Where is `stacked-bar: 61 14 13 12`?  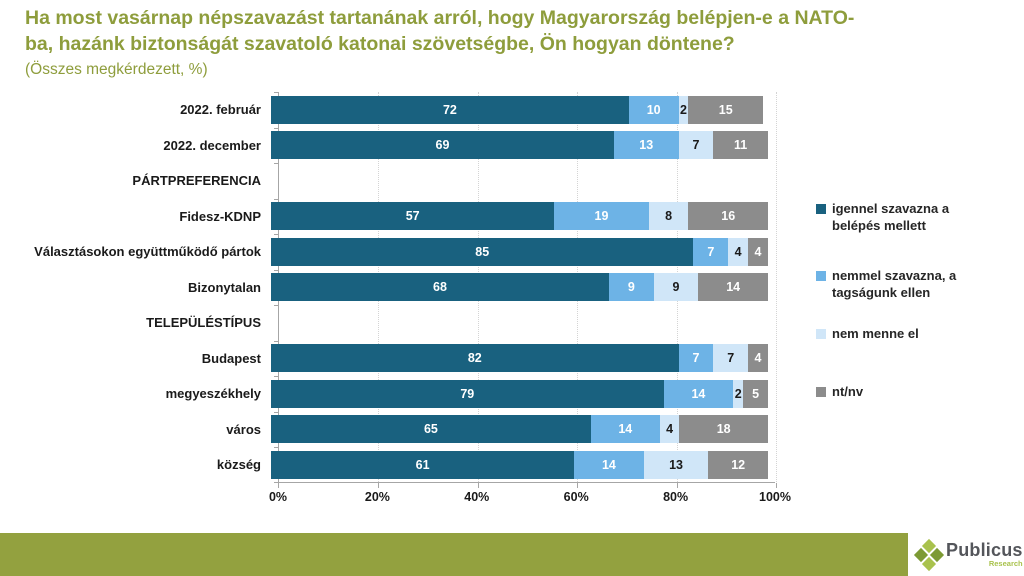 stacked-bar: 61 14 13 12 is located at coordinates (519, 464).